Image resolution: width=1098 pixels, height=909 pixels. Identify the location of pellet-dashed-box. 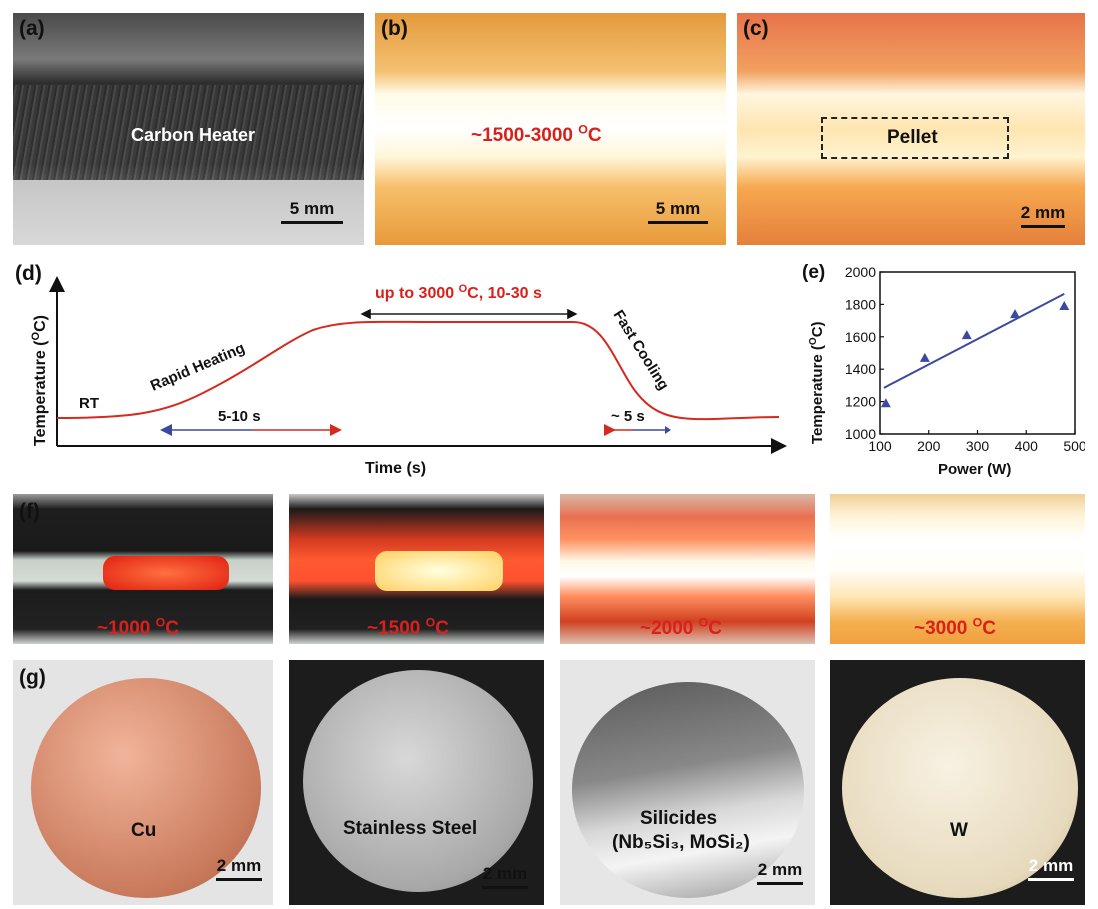
(915, 138).